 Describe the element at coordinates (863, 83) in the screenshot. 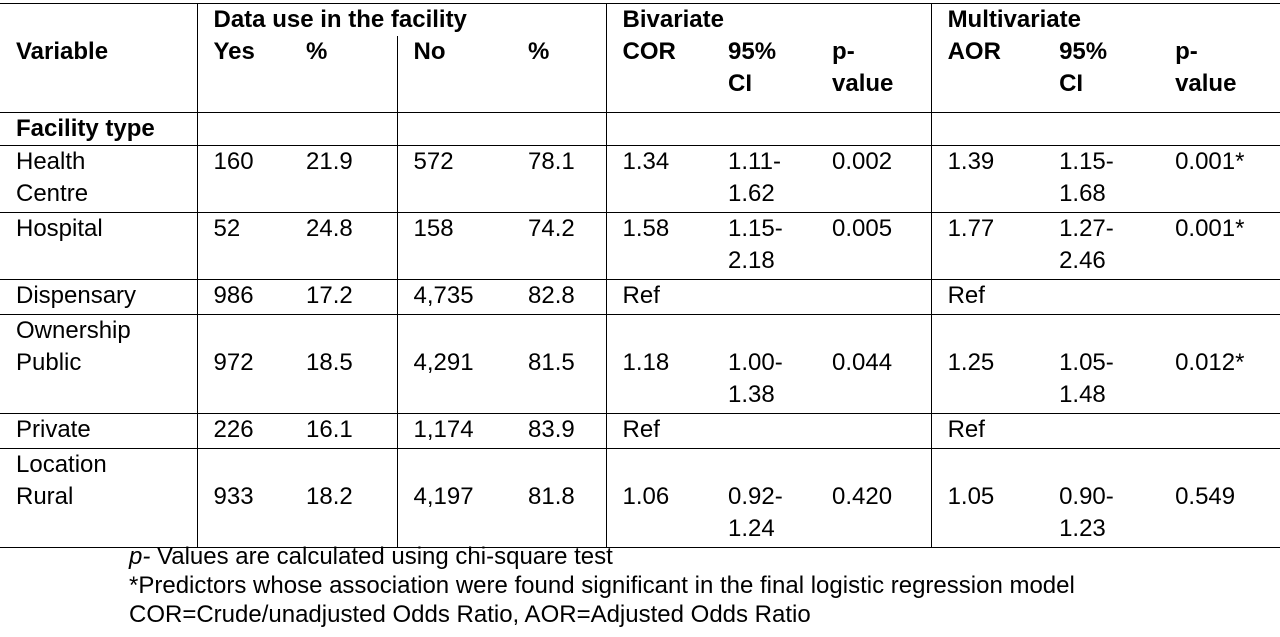

I see `header-p-cor-line2: value` at that location.